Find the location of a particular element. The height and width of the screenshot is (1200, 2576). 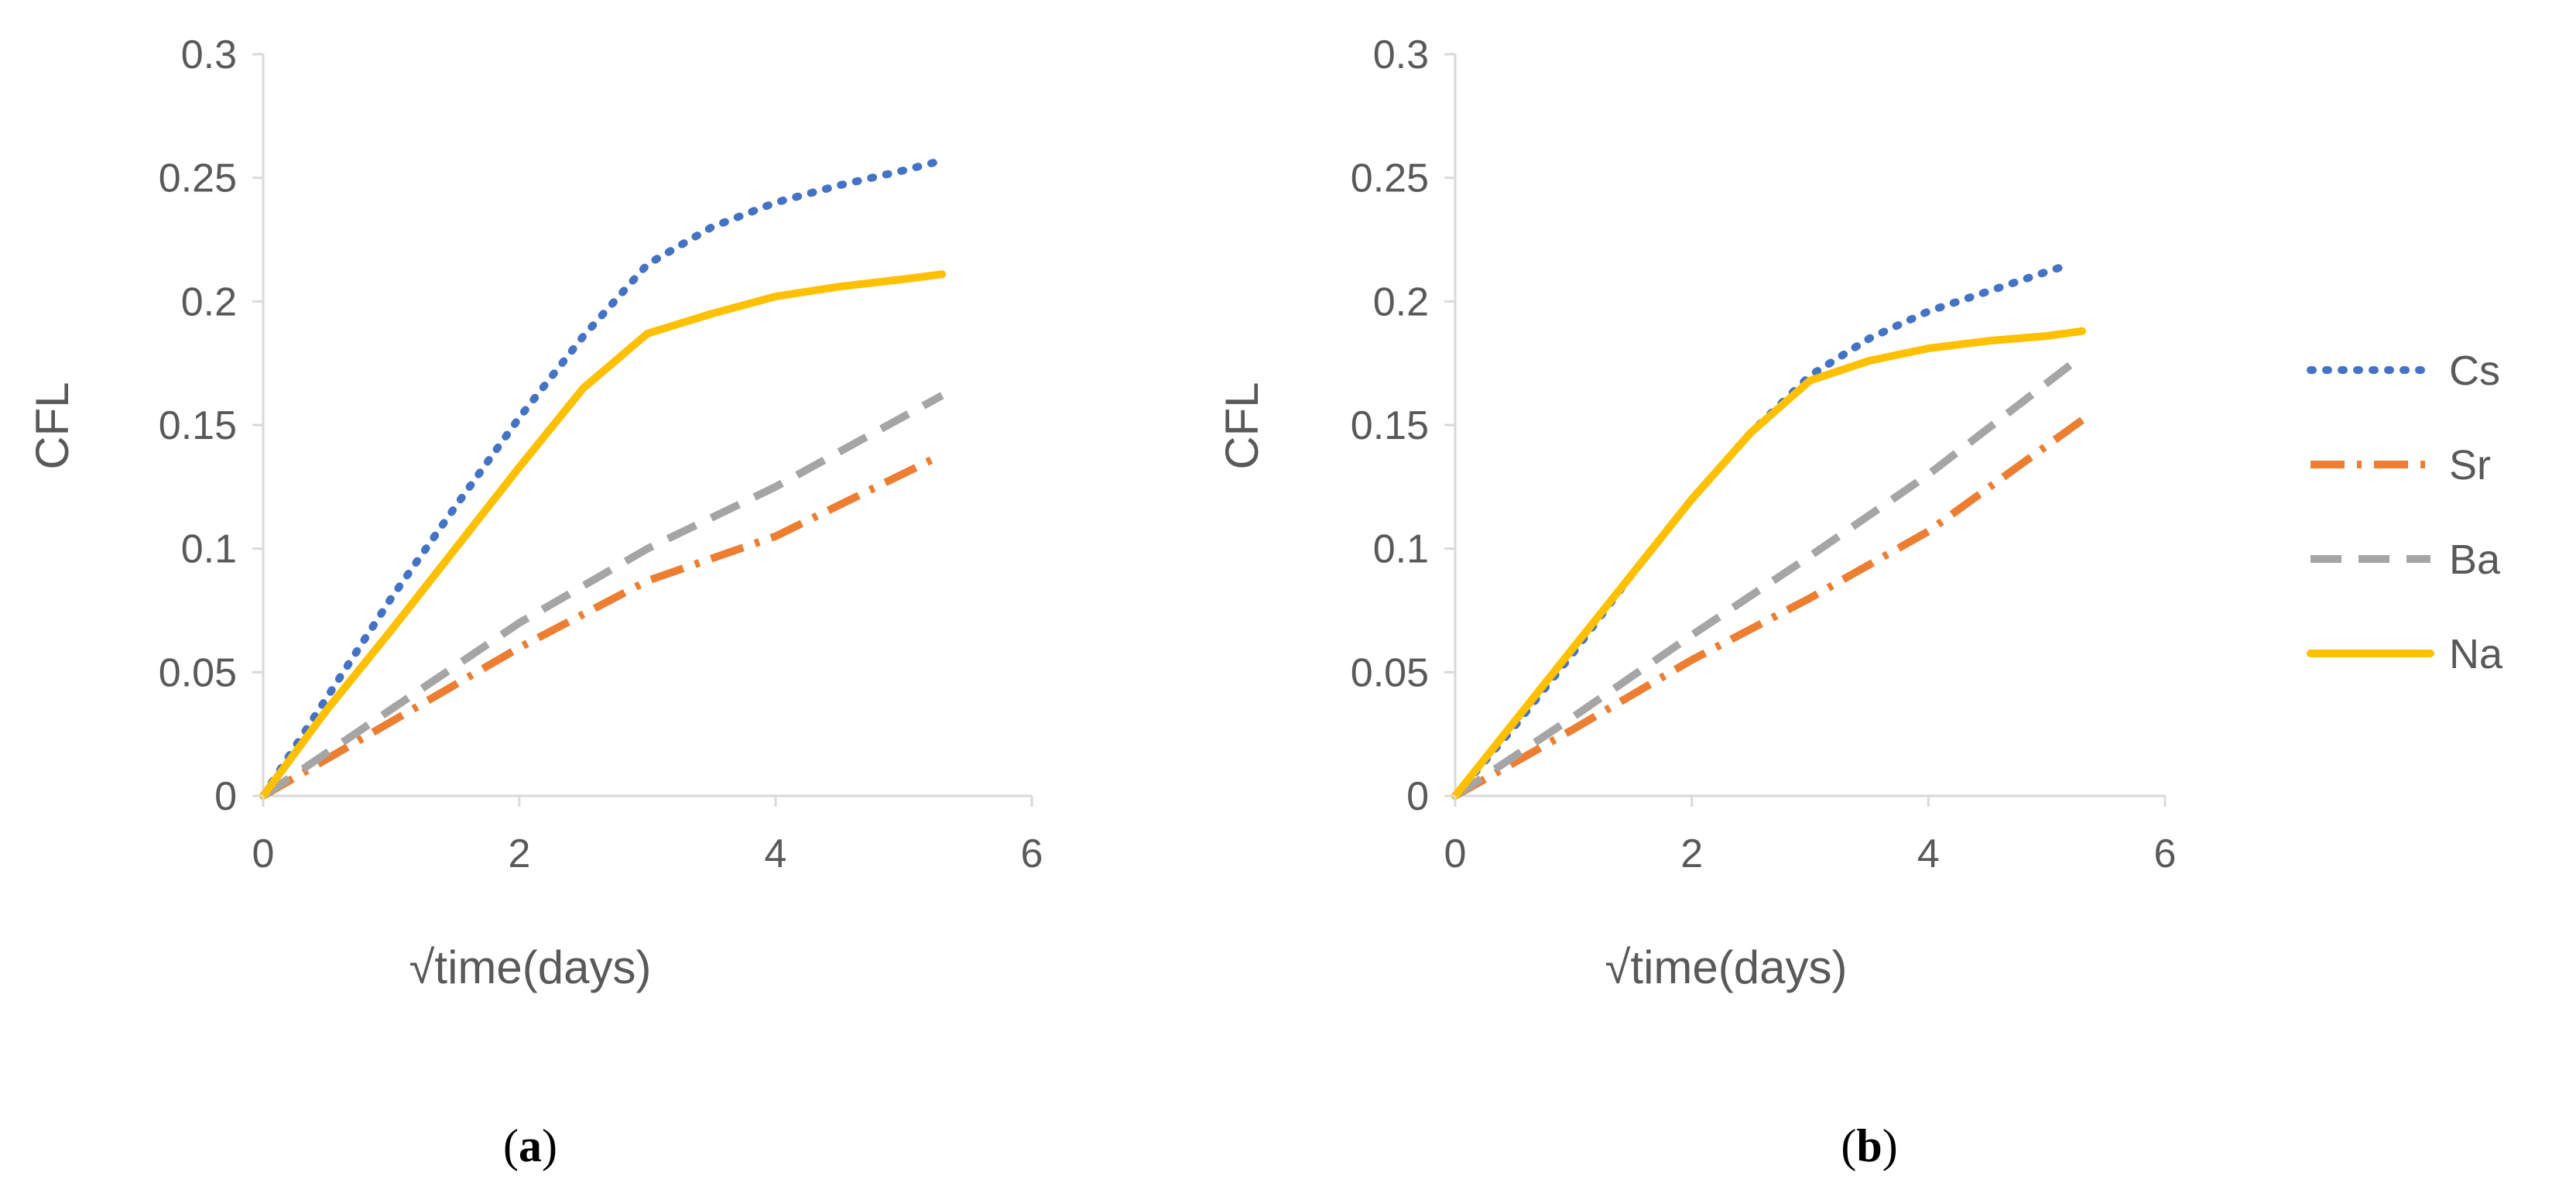

legend-item-cs: Cs is located at coordinates (2404, 371).